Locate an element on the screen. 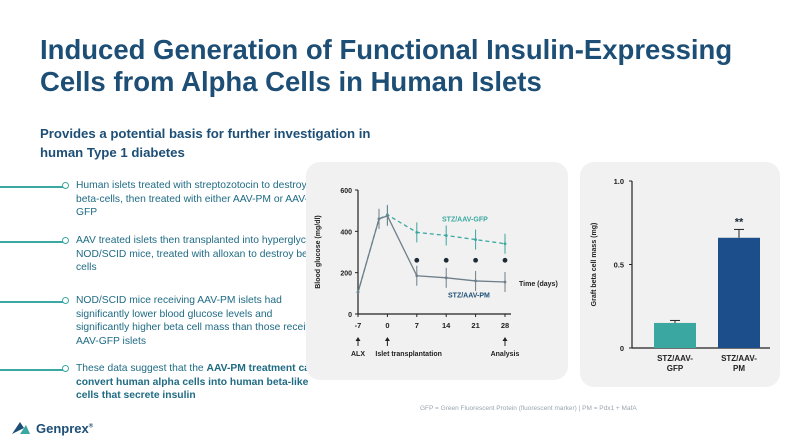 This screenshot has width=800, height=446. genprex-logo-icon is located at coordinates (21, 428).